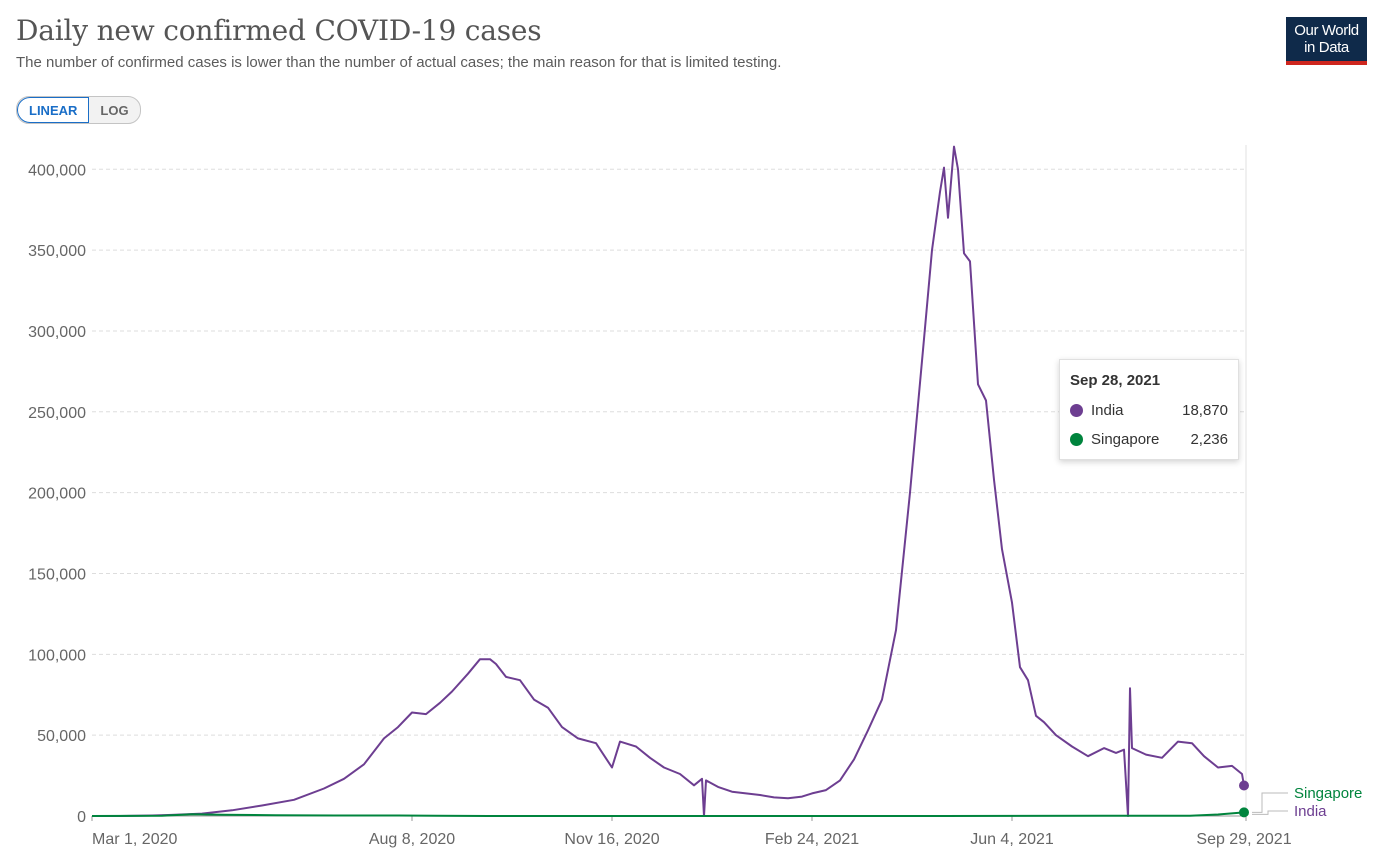  I want to click on india-label-leader, so click(1270, 812).